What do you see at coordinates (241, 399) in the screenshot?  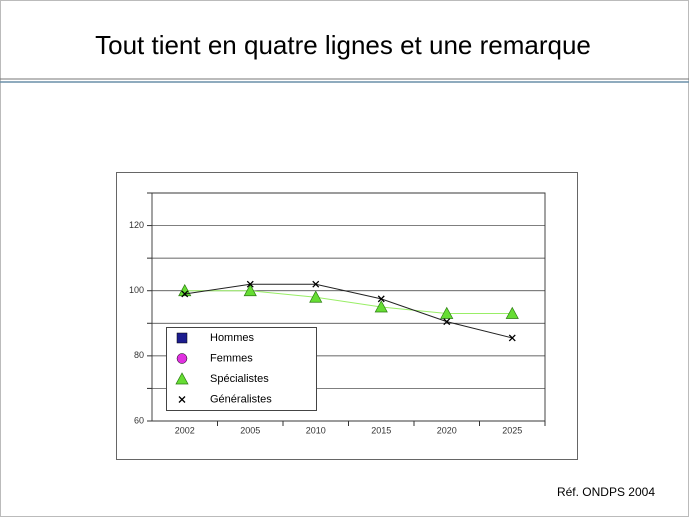 I see `legend-label: Généralistes` at bounding box center [241, 399].